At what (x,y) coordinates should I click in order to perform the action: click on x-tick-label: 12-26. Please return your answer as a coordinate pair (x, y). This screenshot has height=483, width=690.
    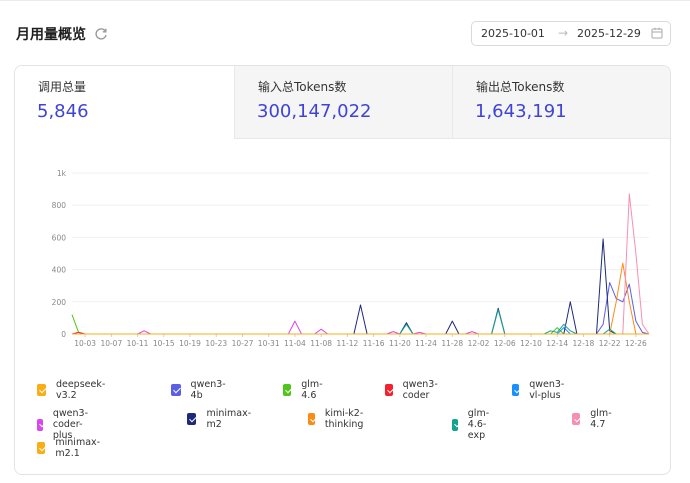
    Looking at the image, I should click on (636, 343).